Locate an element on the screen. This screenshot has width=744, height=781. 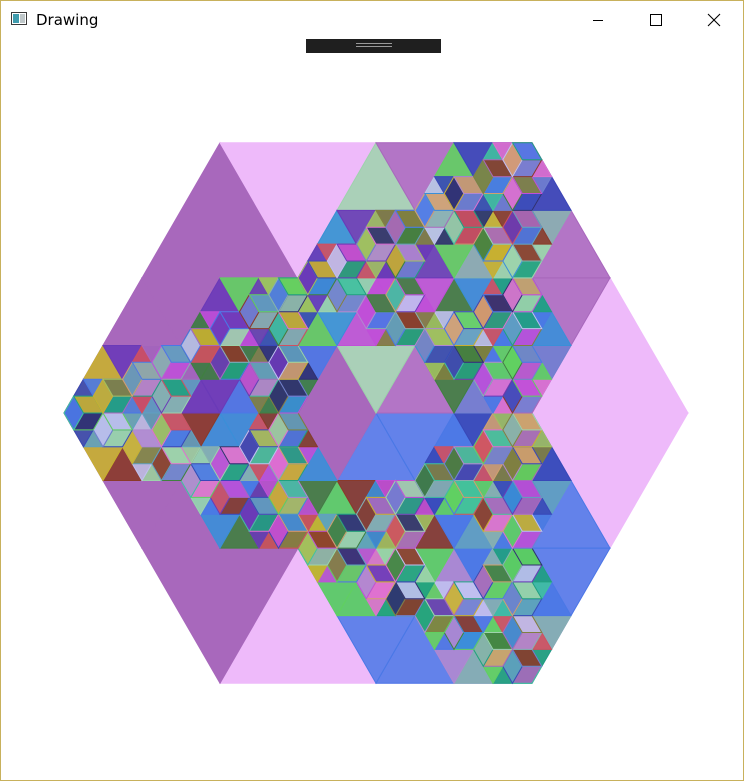
toolbar-drag-handle is located at coordinates (373, 46).